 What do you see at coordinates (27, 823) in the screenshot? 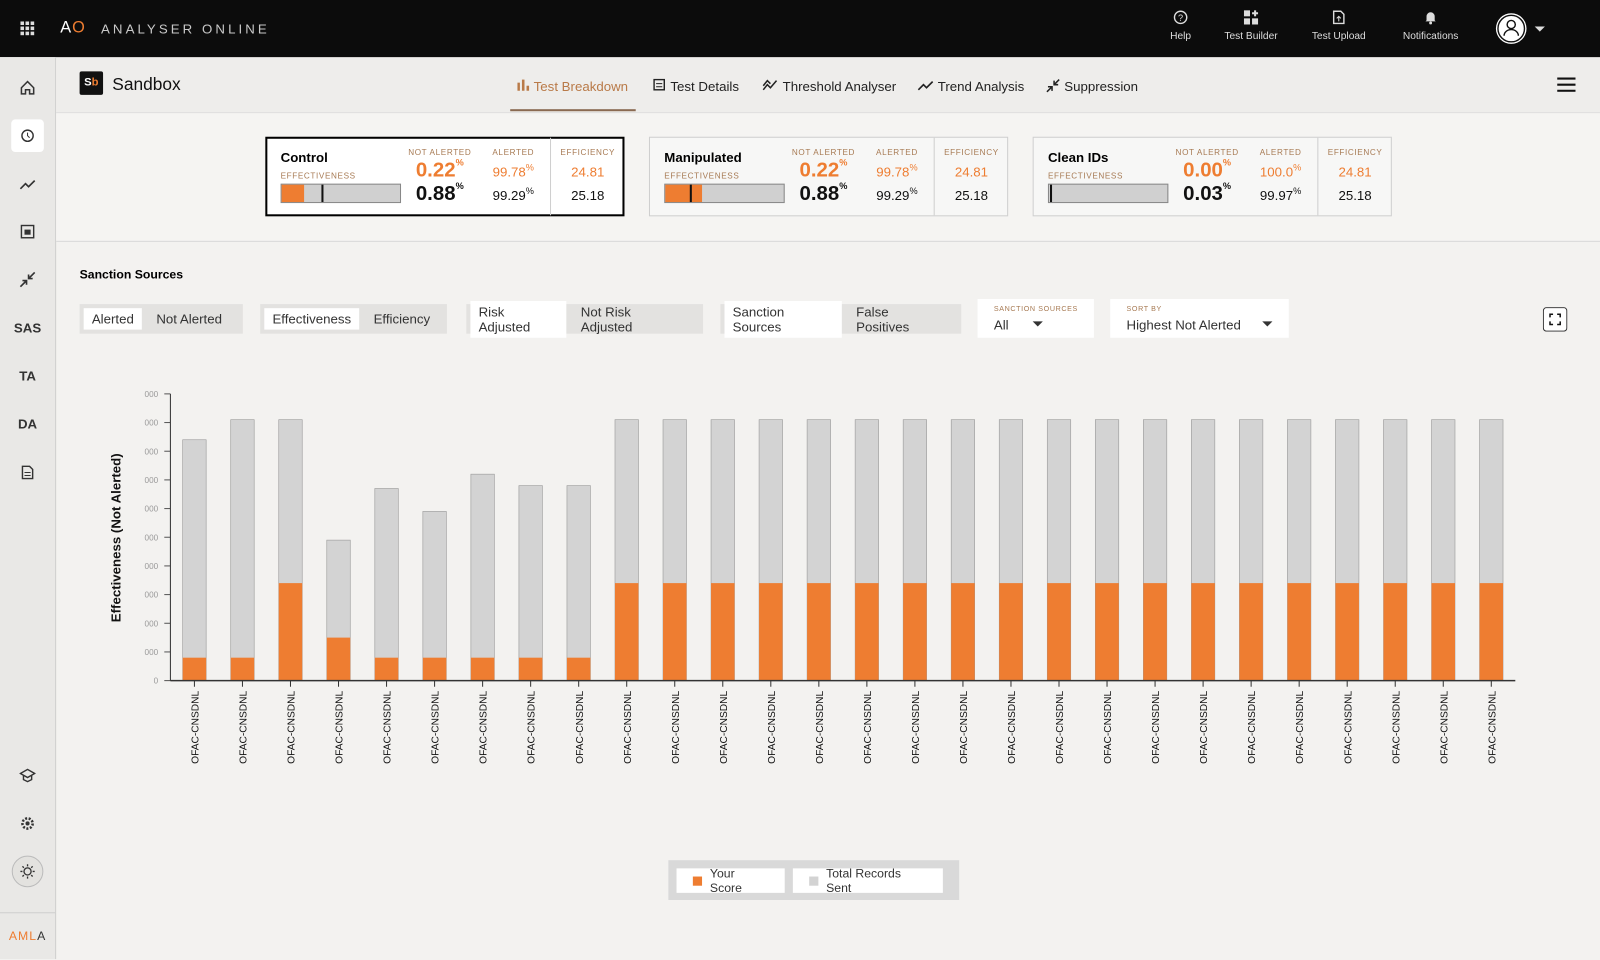
I see `settings-icon` at bounding box center [27, 823].